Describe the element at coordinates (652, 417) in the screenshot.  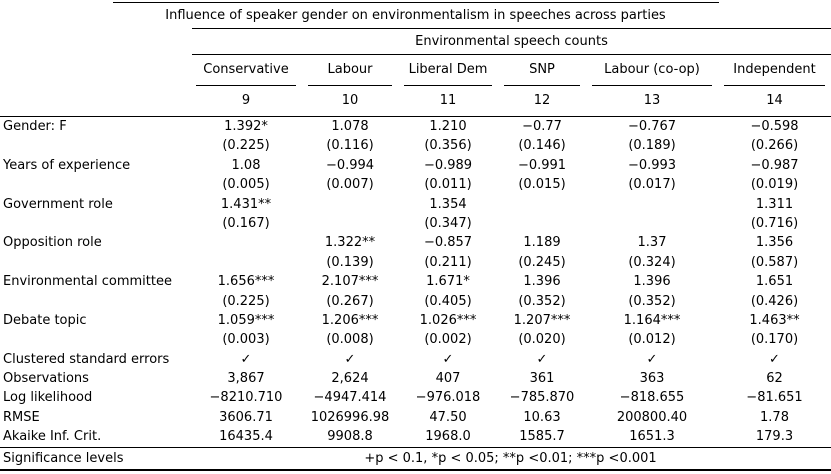
I see `stat-cell: 200800.40` at that location.